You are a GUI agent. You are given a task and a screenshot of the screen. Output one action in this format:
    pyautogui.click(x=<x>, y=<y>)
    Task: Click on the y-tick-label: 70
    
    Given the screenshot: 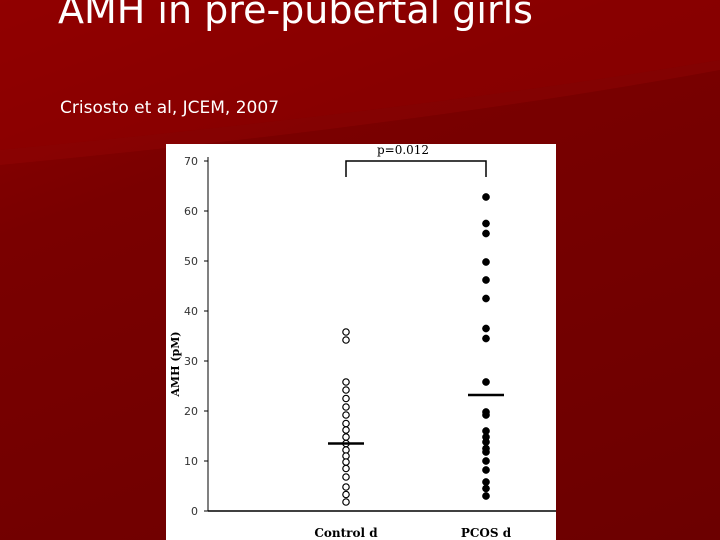 What is the action you would take?
    pyautogui.click(x=191, y=161)
    